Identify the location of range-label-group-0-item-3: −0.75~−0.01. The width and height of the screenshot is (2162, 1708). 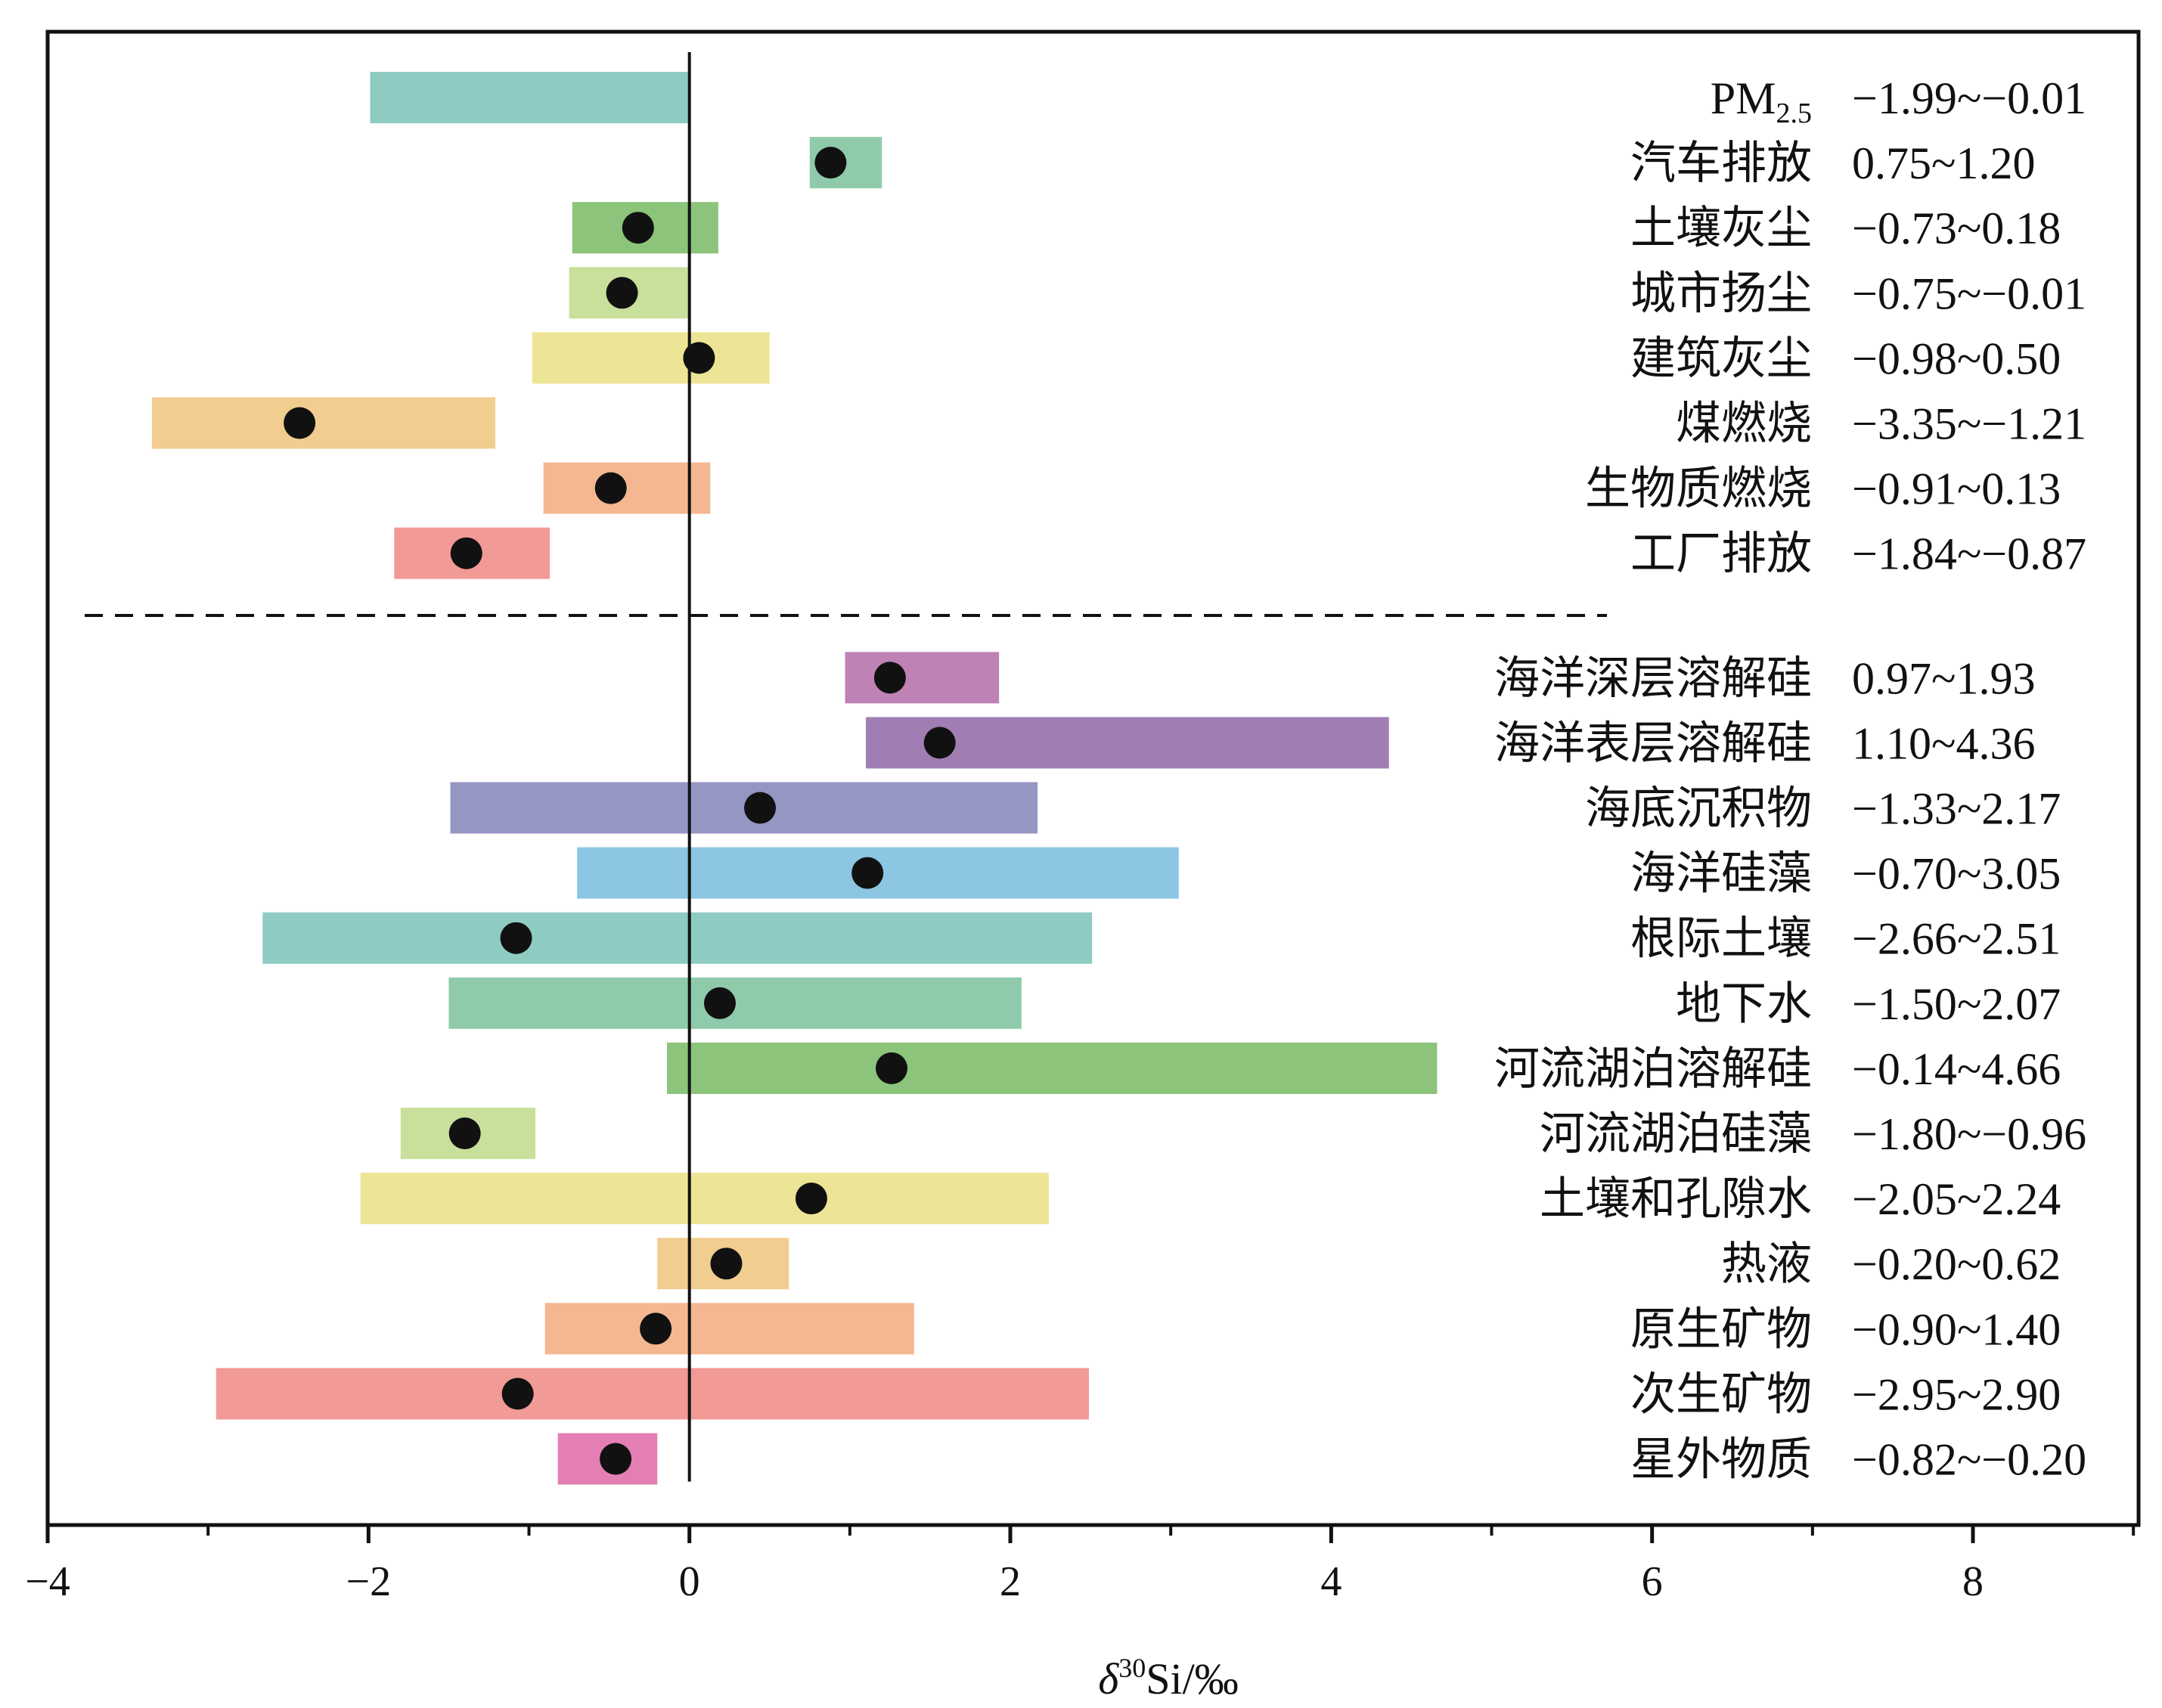
(1969, 293).